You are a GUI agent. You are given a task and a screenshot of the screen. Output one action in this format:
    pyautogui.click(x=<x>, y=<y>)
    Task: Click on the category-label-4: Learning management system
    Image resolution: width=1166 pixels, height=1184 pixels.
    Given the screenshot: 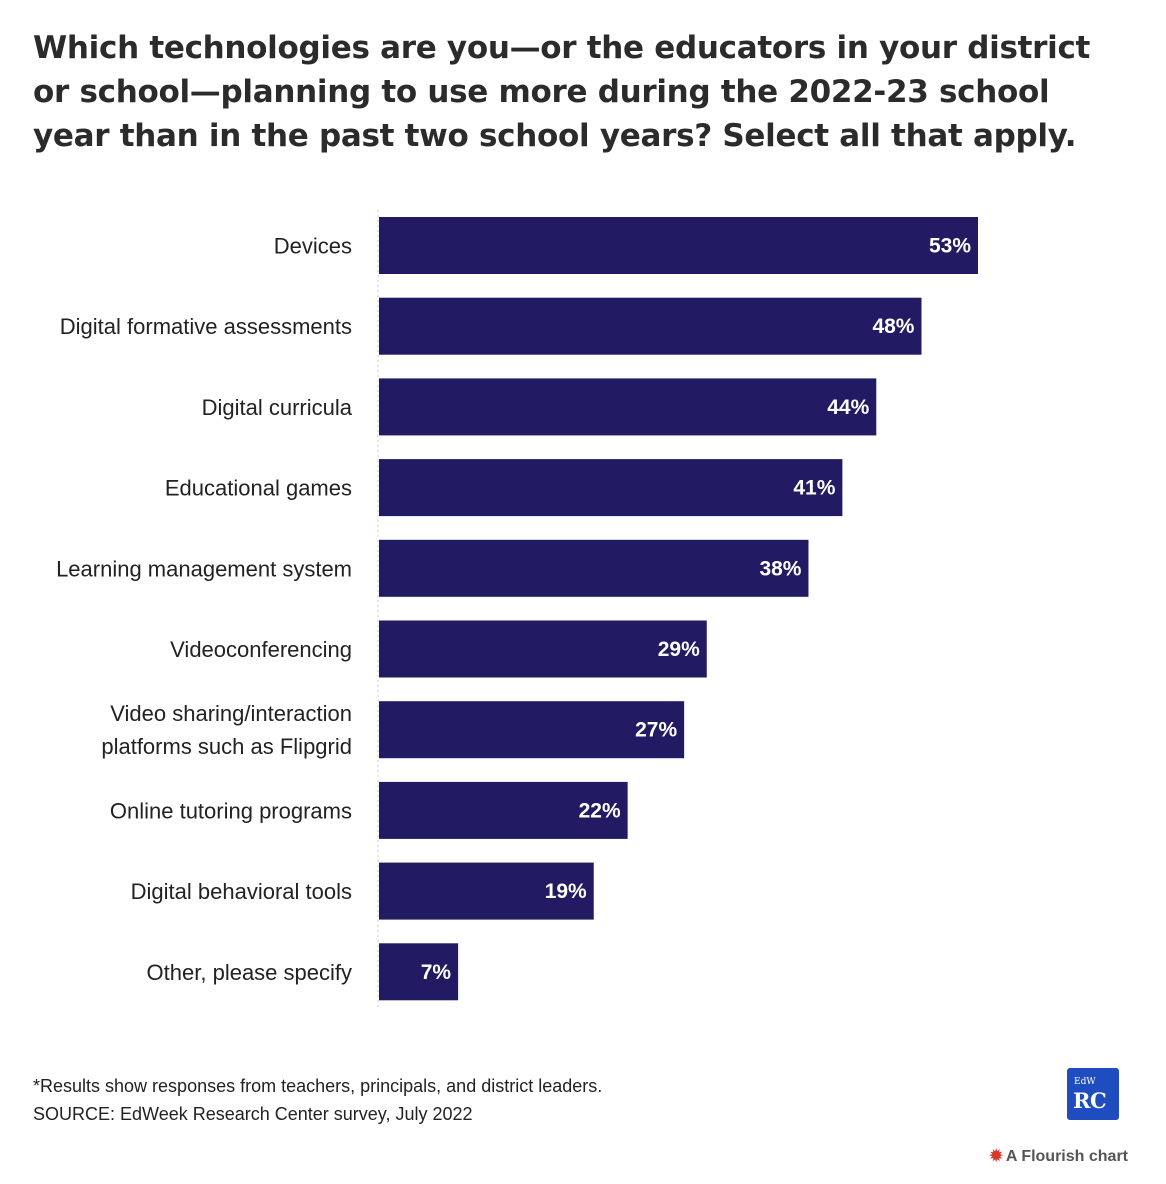 What is the action you would take?
    pyautogui.click(x=204, y=568)
    